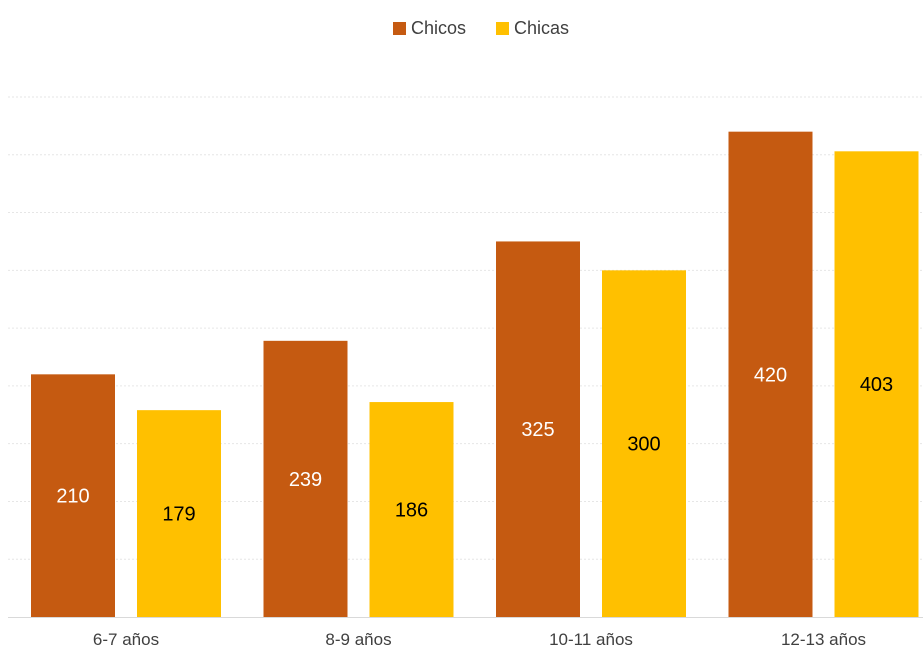  I want to click on data-label-chicas-3: 403, so click(876, 385).